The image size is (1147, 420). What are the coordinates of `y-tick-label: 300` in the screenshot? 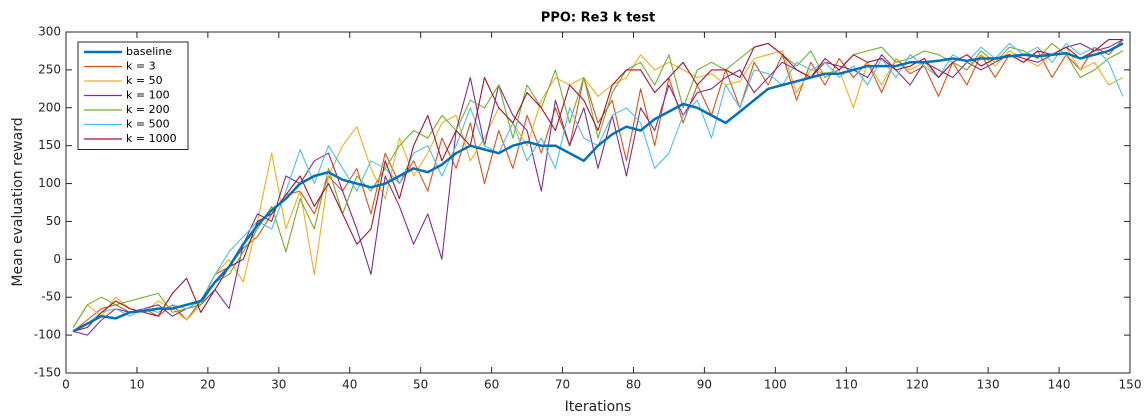 It's located at (49, 32).